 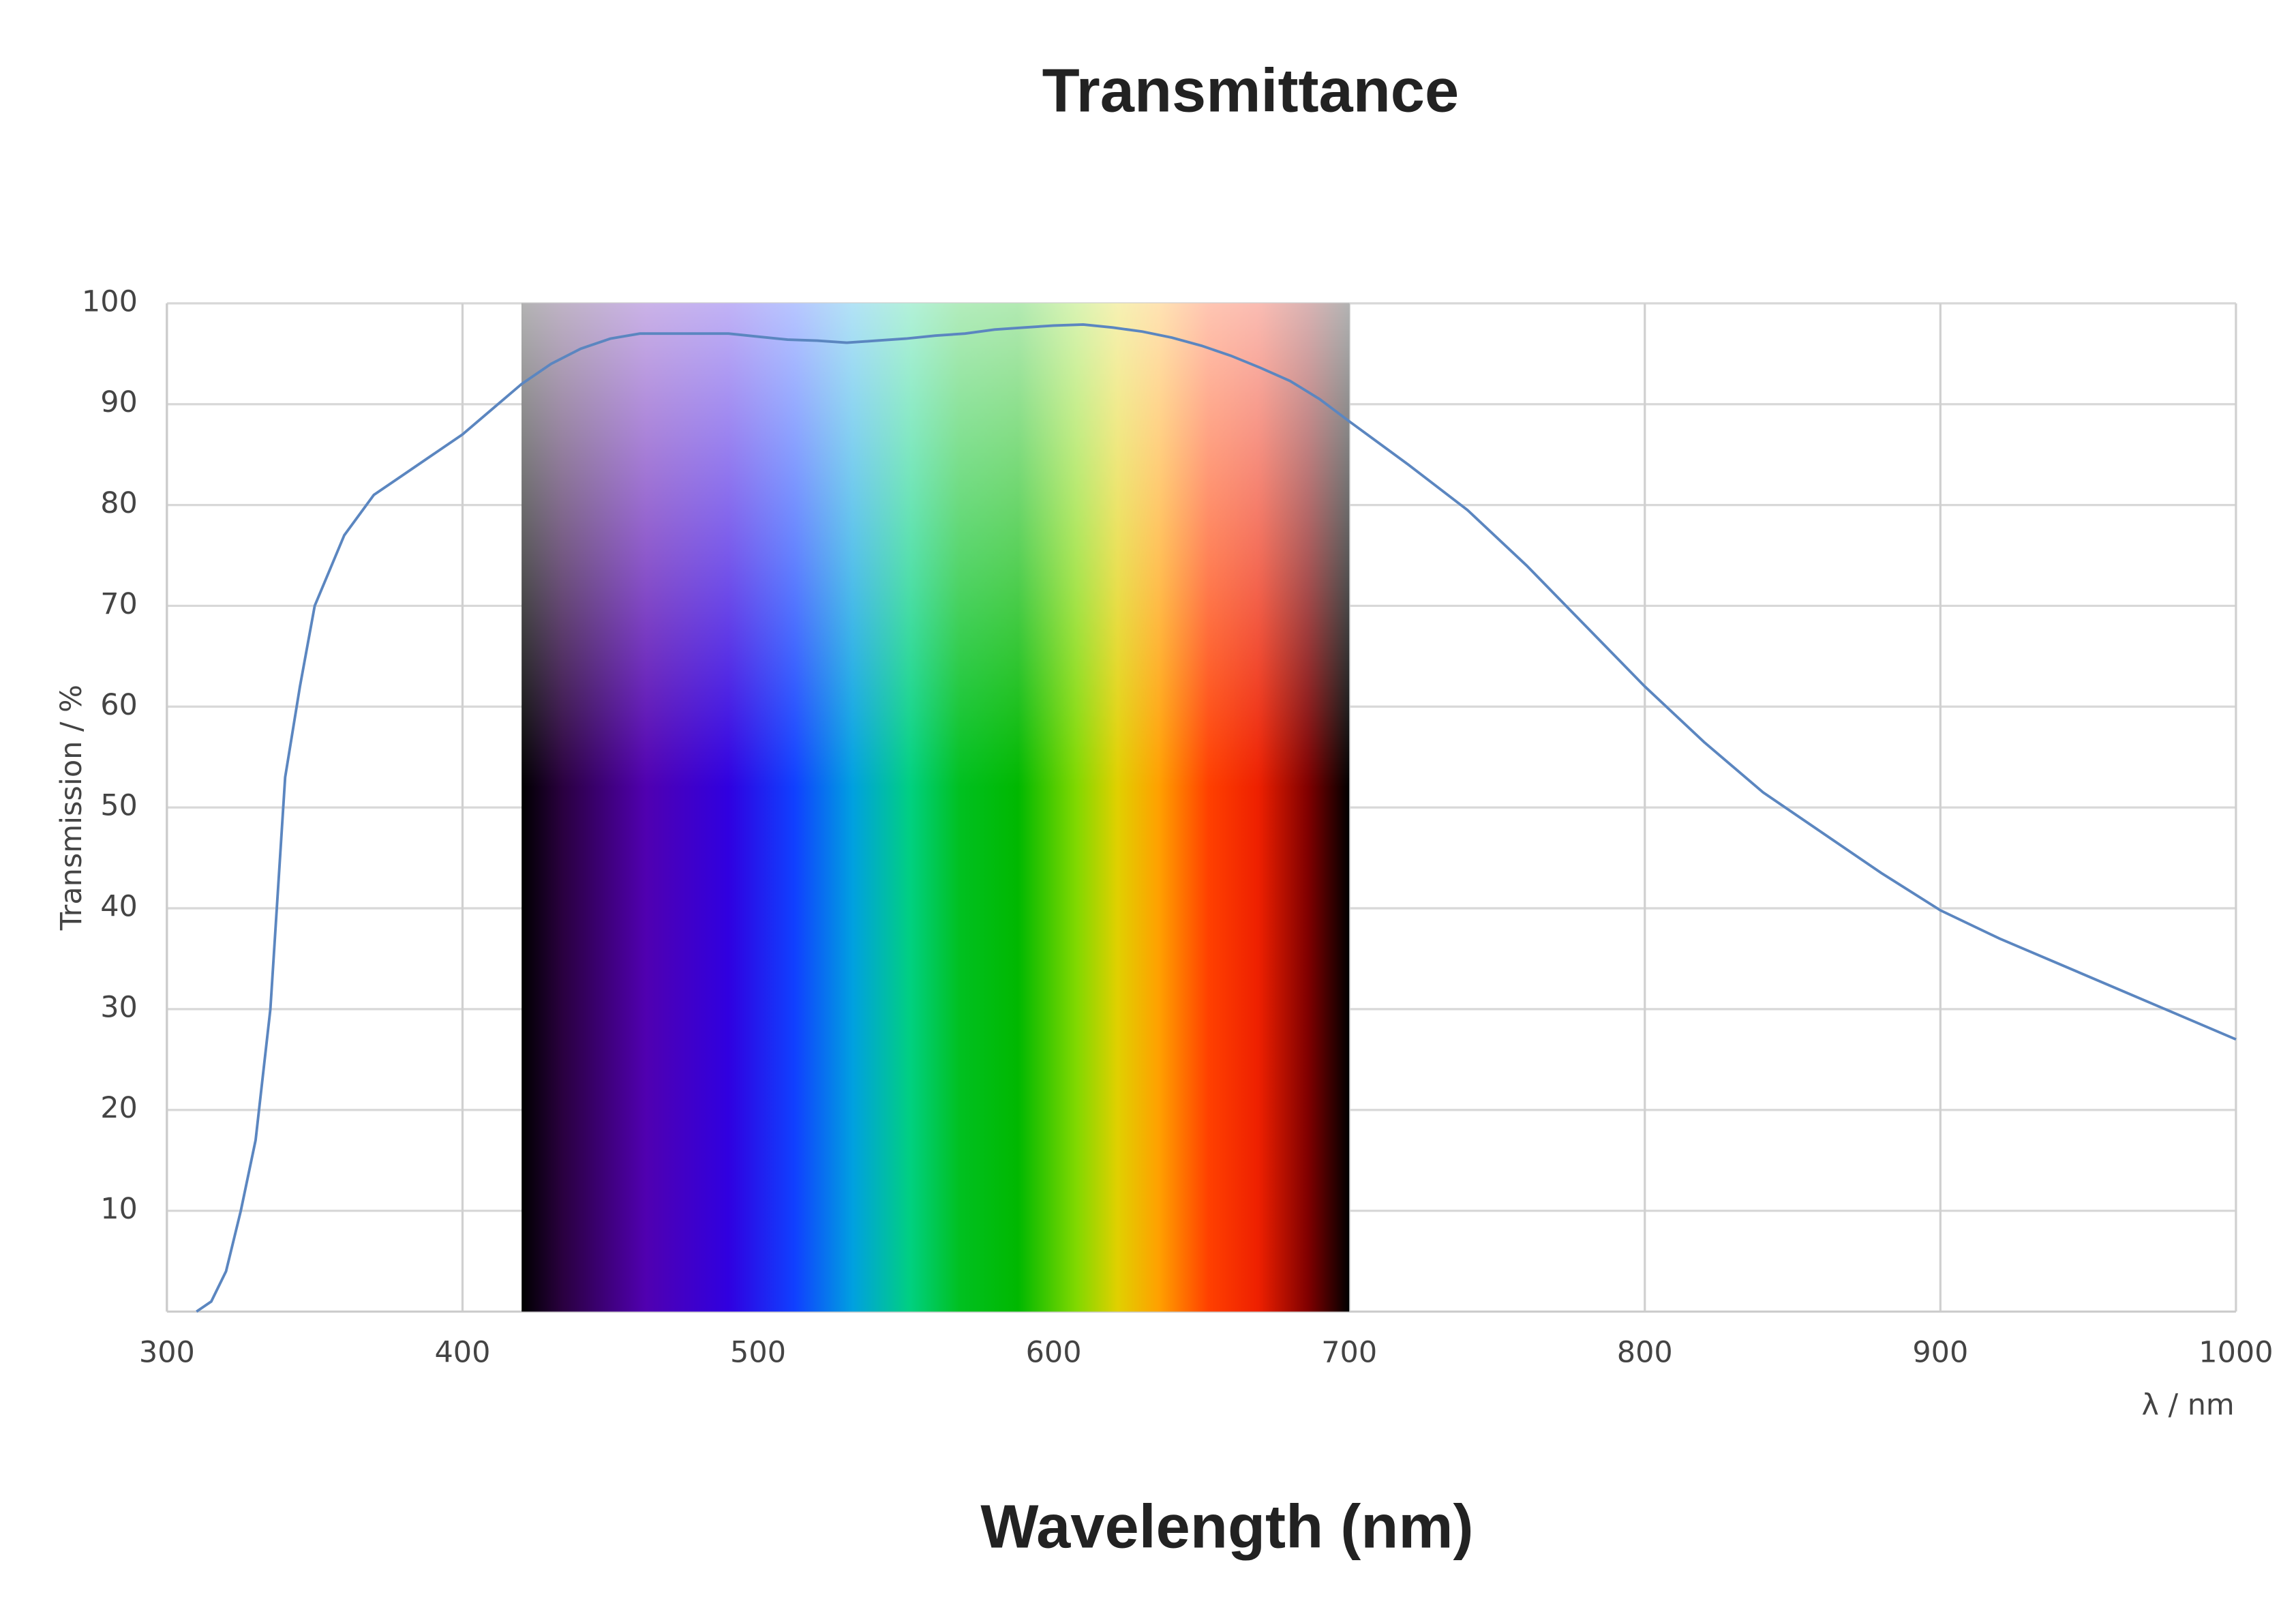 I want to click on y-axis-title: Transmission / %, so click(x=72, y=808).